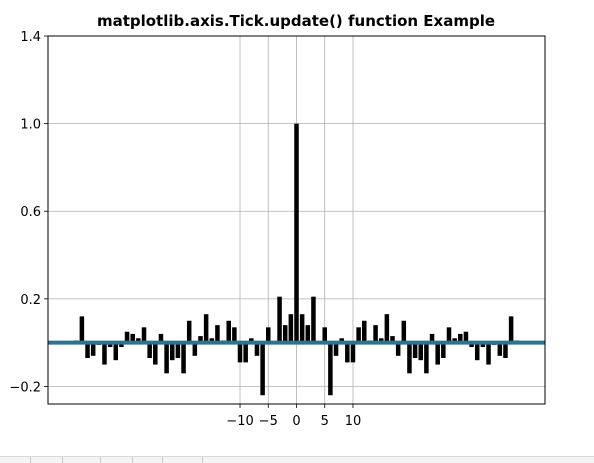  I want to click on x-tick-label: 5, so click(325, 421).